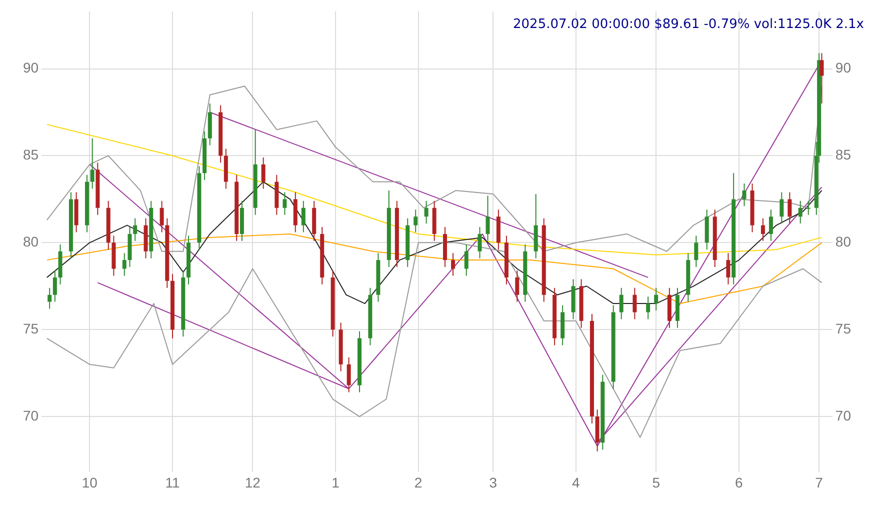 The image size is (874, 505). What do you see at coordinates (819, 482) in the screenshot?
I see `x-tick-label: 7` at bounding box center [819, 482].